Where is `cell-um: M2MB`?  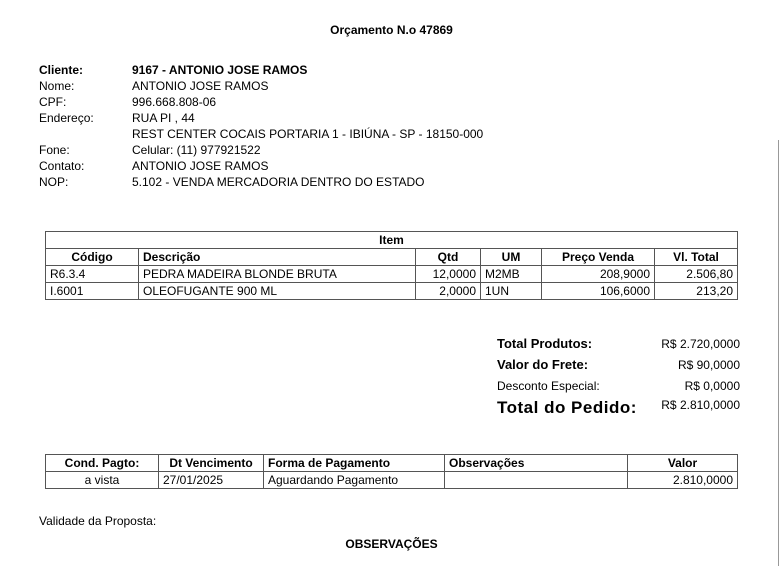 cell-um: M2MB is located at coordinates (511, 274).